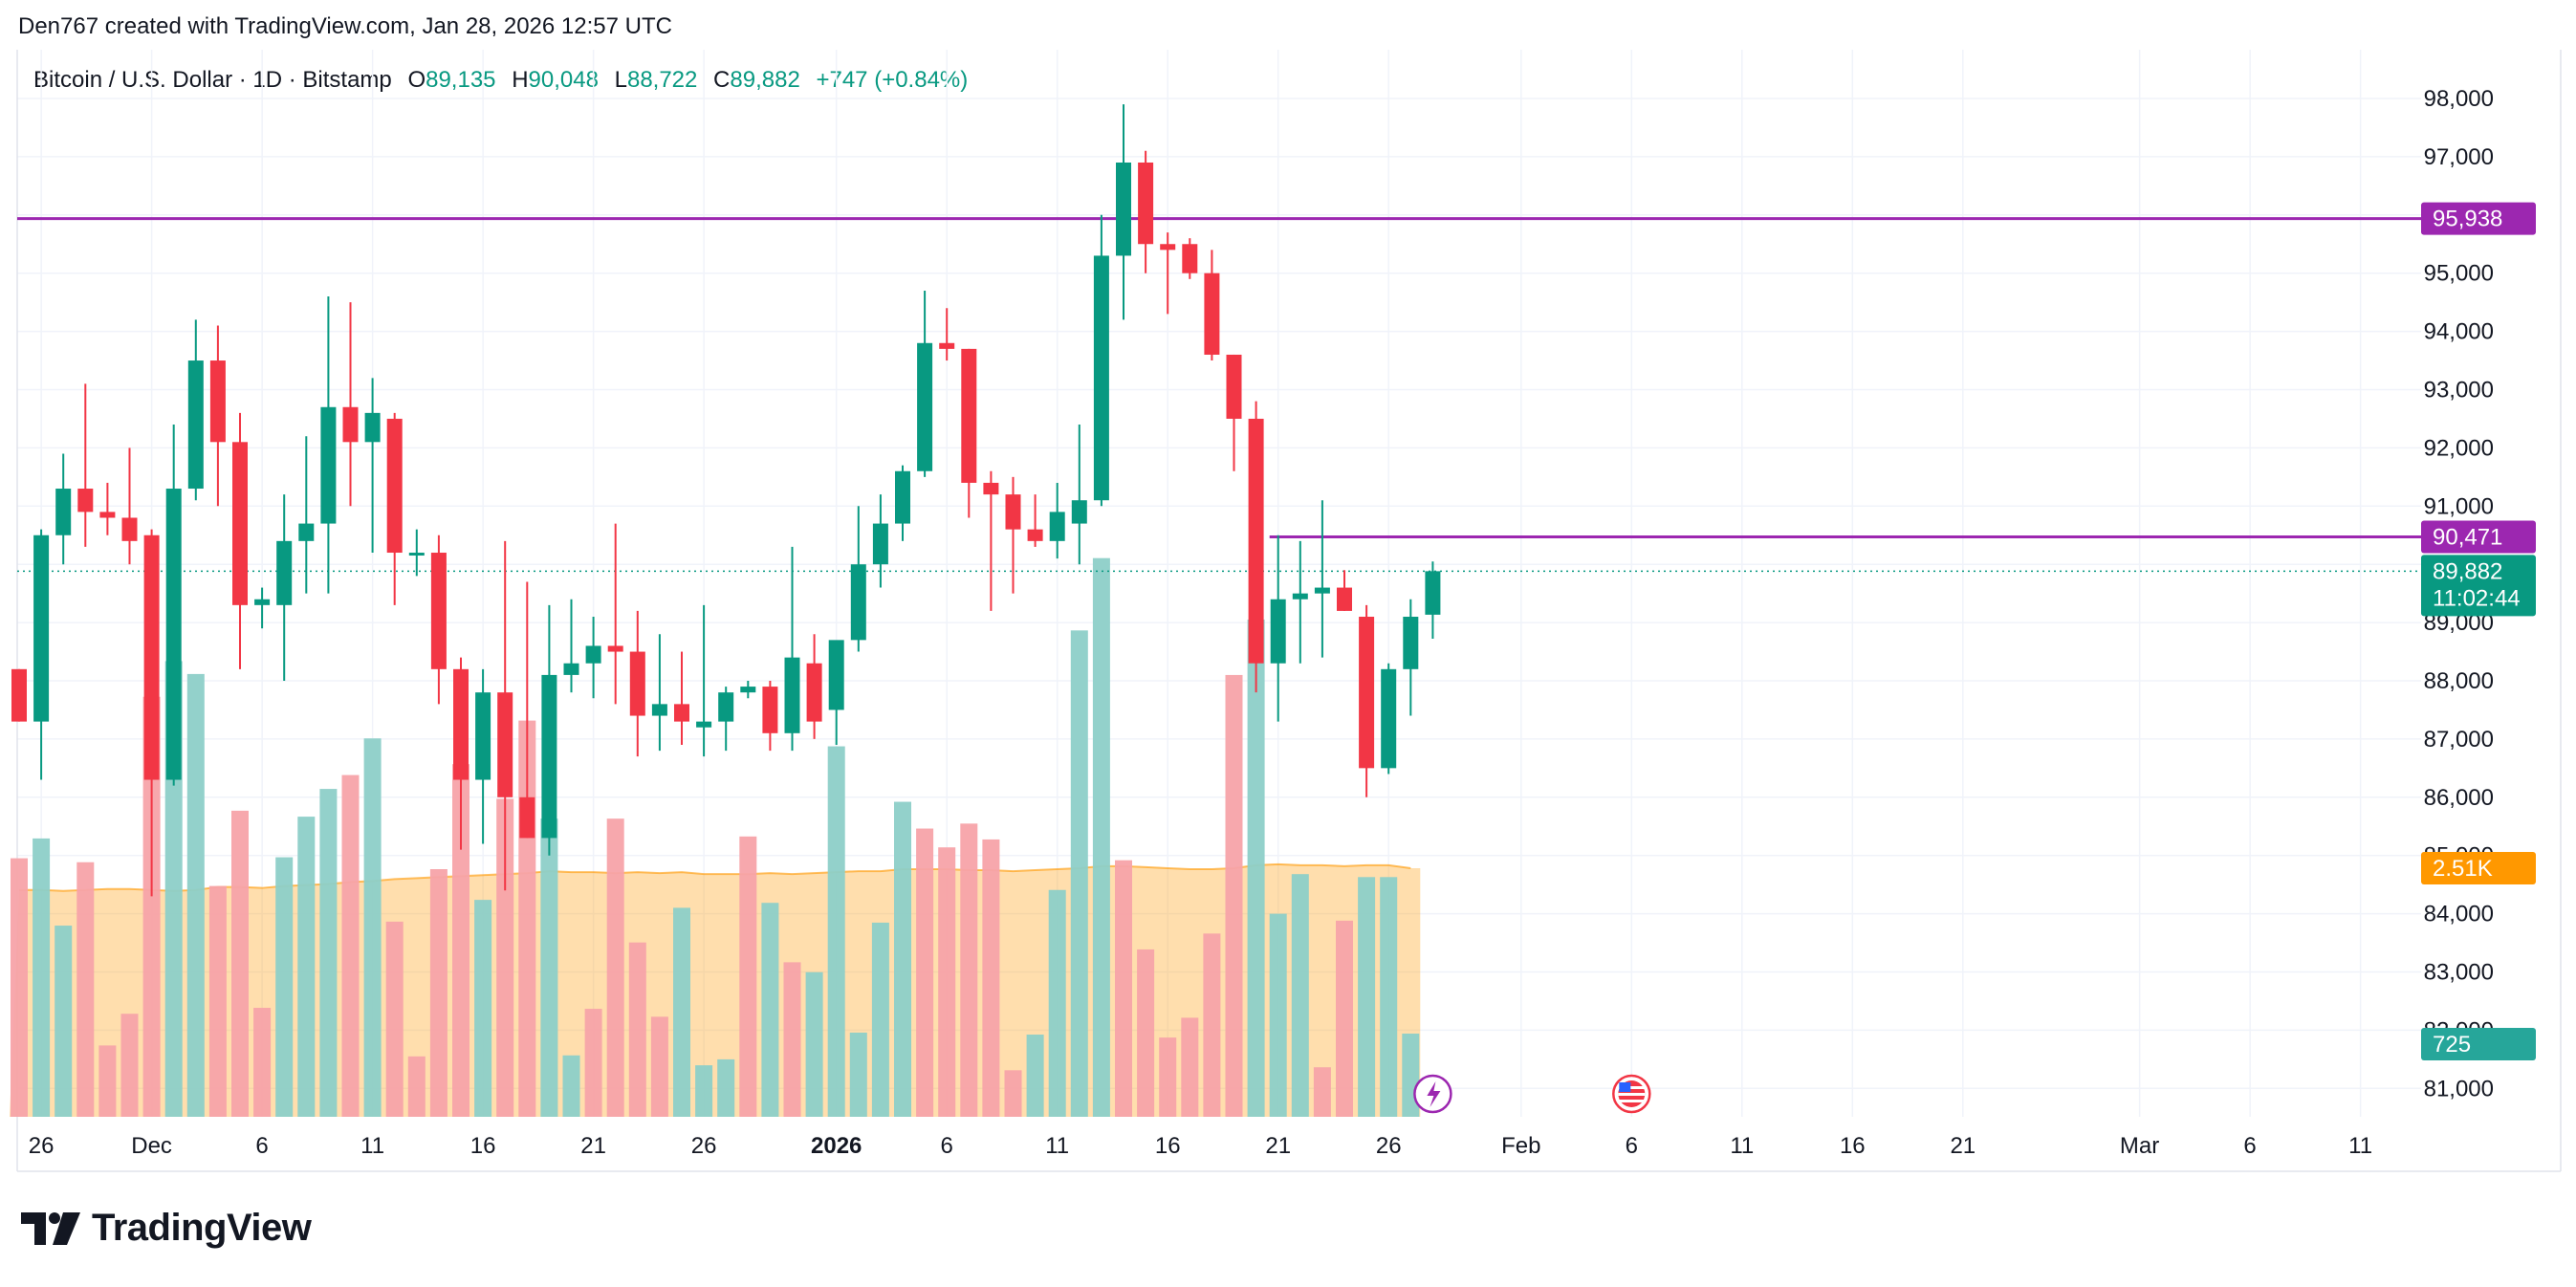 The height and width of the screenshot is (1287, 2576). I want to click on open-label: O, so click(416, 80).